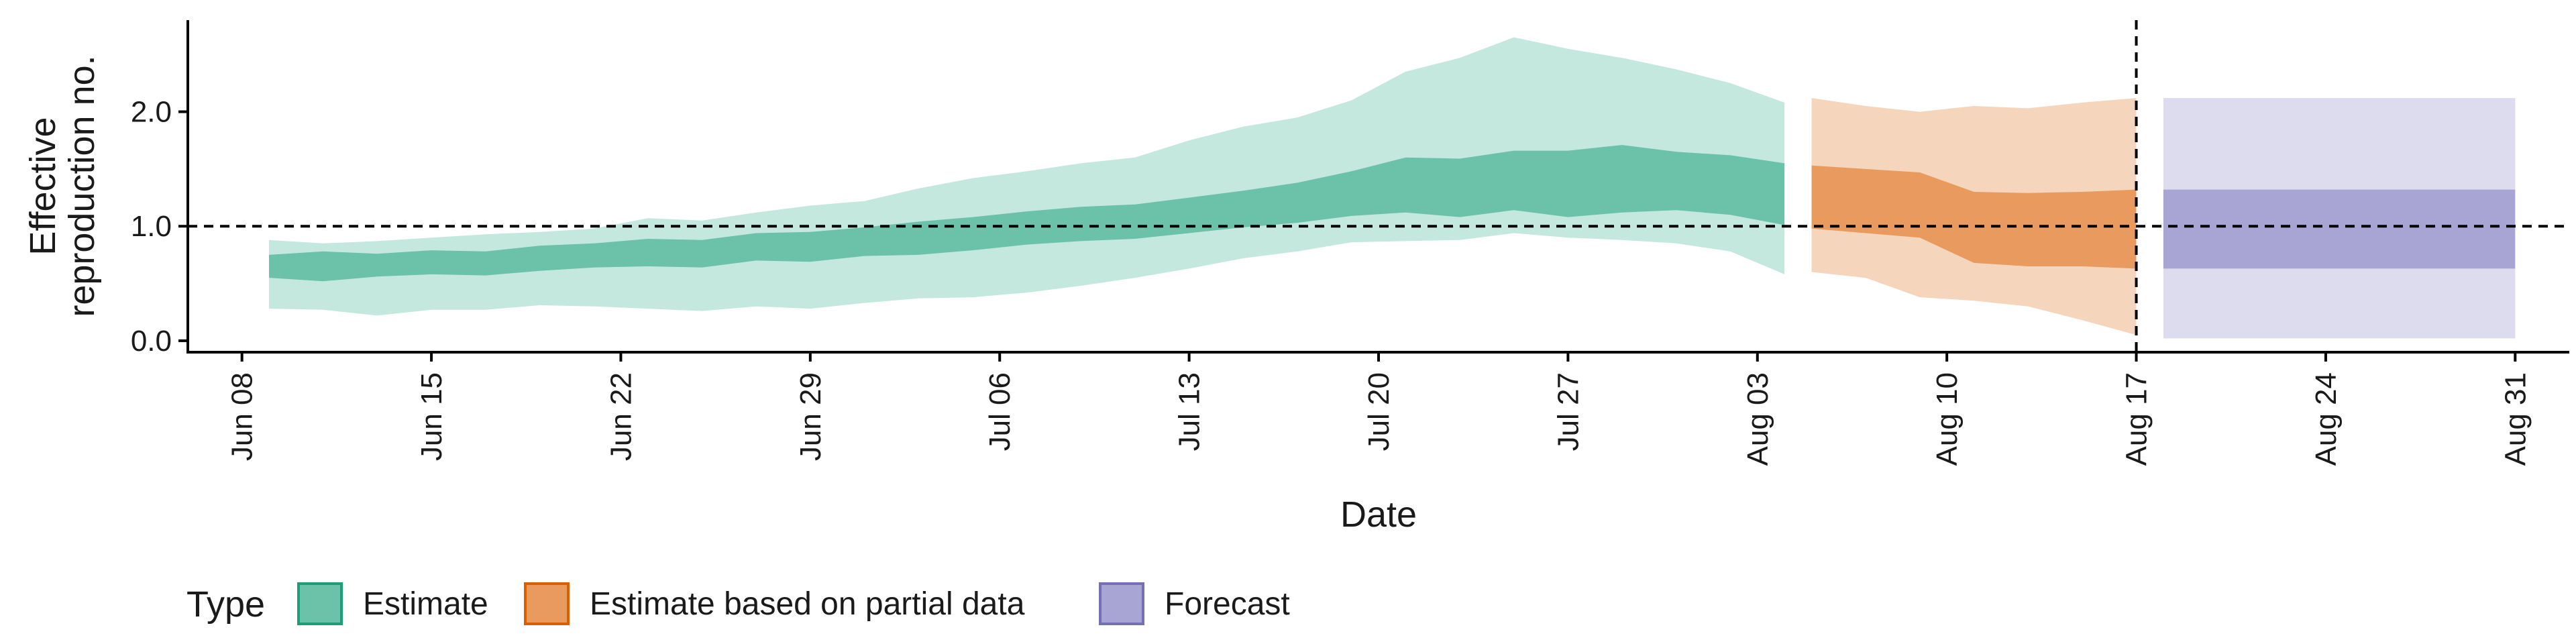 Image resolution: width=2576 pixels, height=644 pixels. Describe the element at coordinates (2326, 419) in the screenshot. I see `x-tick-label: Aug 24` at that location.